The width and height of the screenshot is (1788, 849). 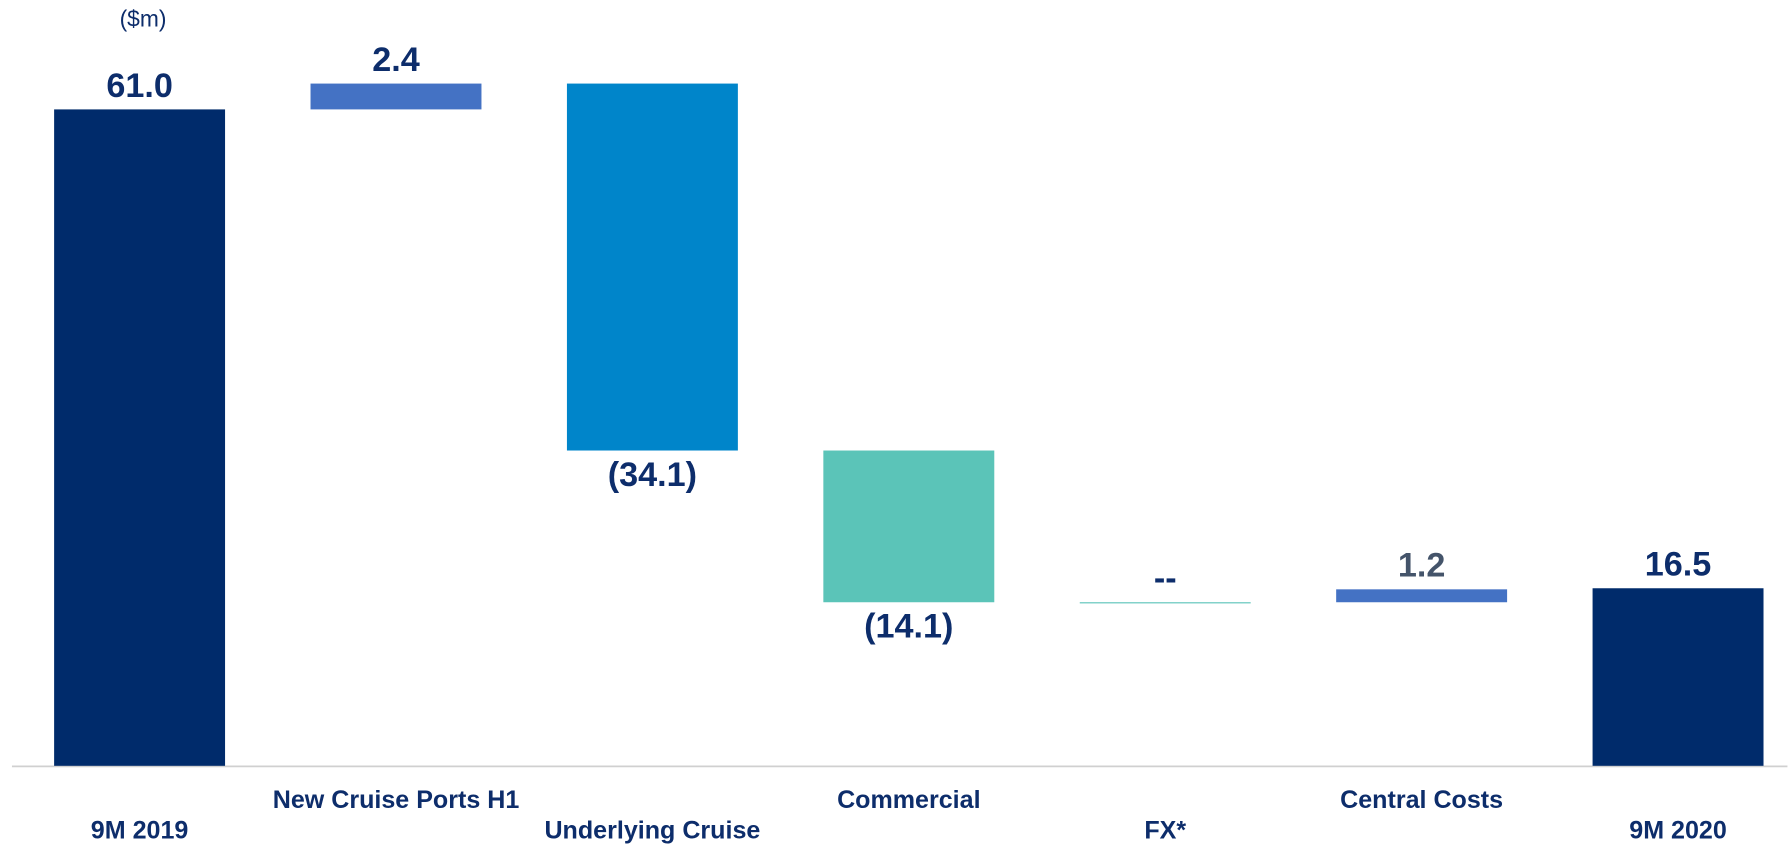 I want to click on category-label: New Cruise Ports H1, so click(x=396, y=800).